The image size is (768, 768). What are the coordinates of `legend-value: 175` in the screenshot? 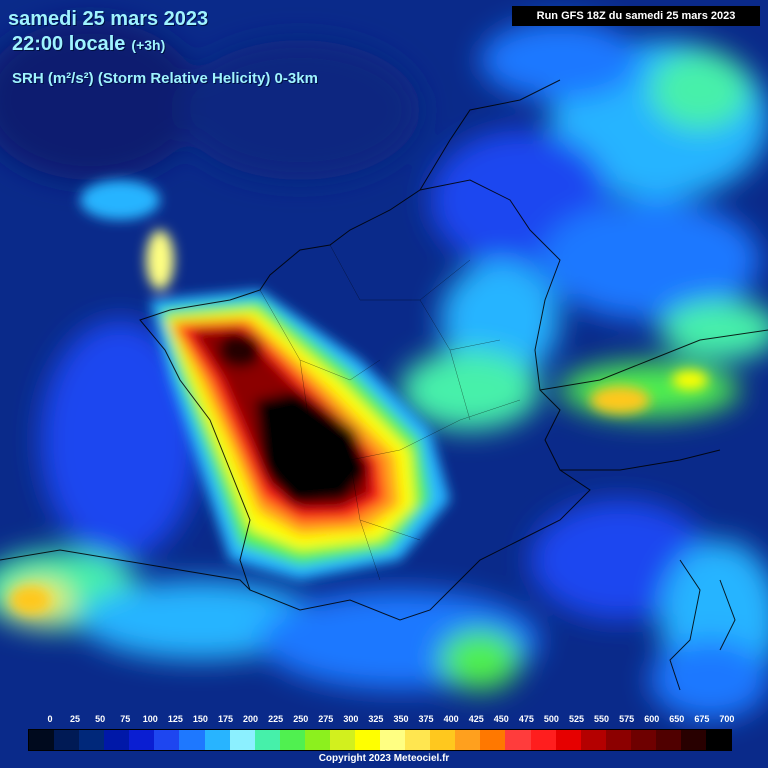 It's located at (225, 719).